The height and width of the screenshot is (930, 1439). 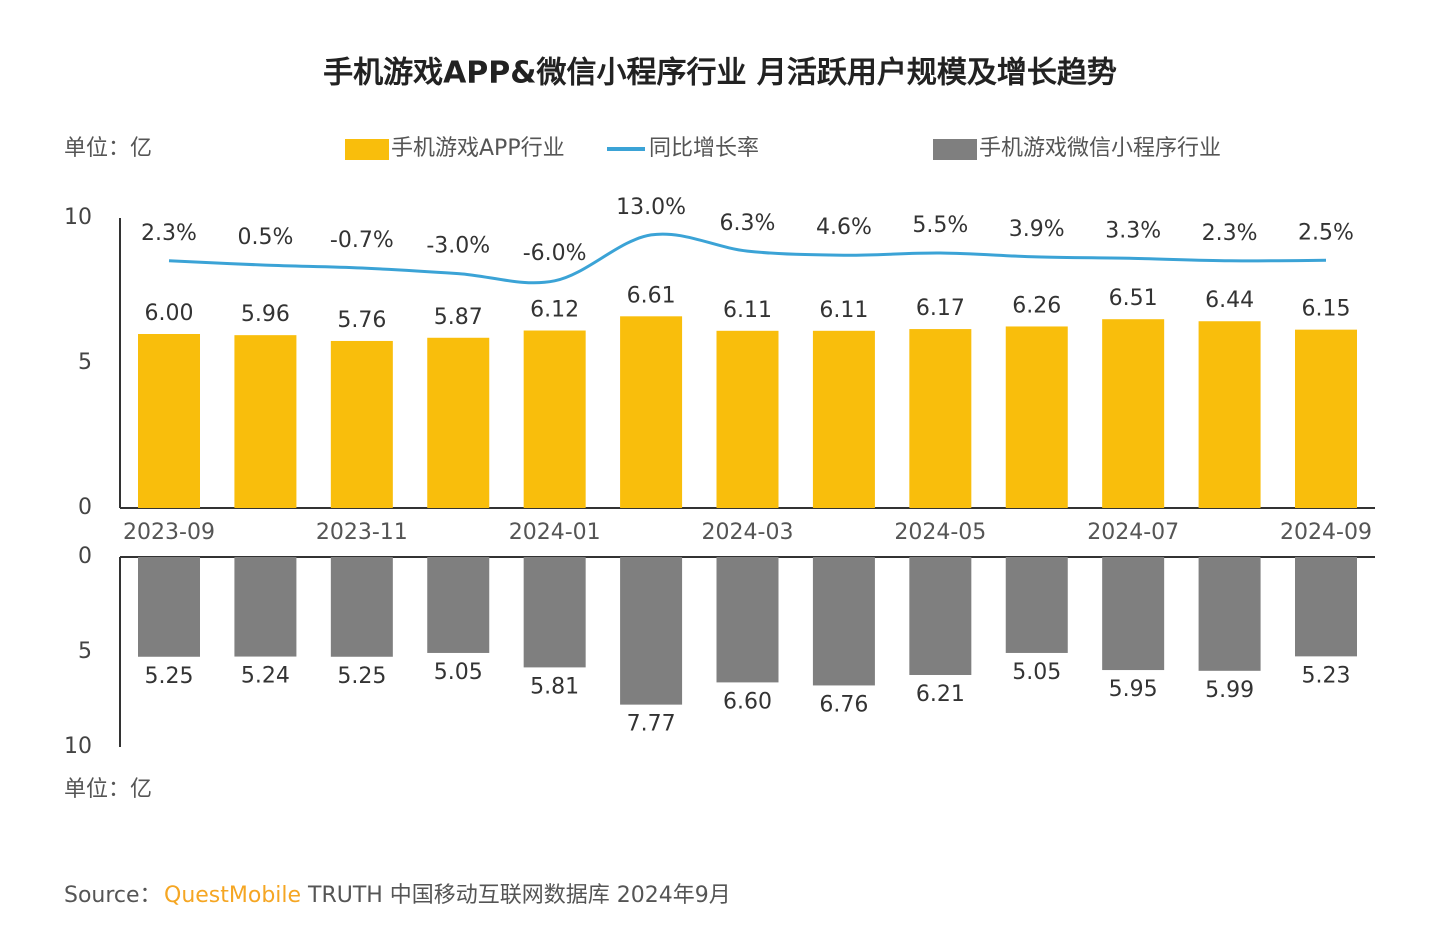 I want to click on data-label: 6.00, so click(x=169, y=313).